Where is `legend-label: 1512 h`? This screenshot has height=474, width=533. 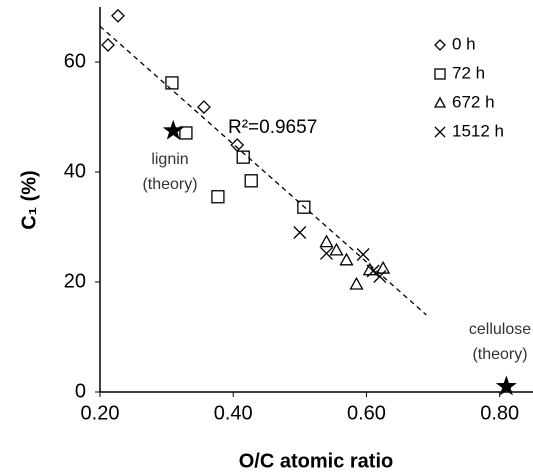 legend-label: 1512 h is located at coordinates (478, 130).